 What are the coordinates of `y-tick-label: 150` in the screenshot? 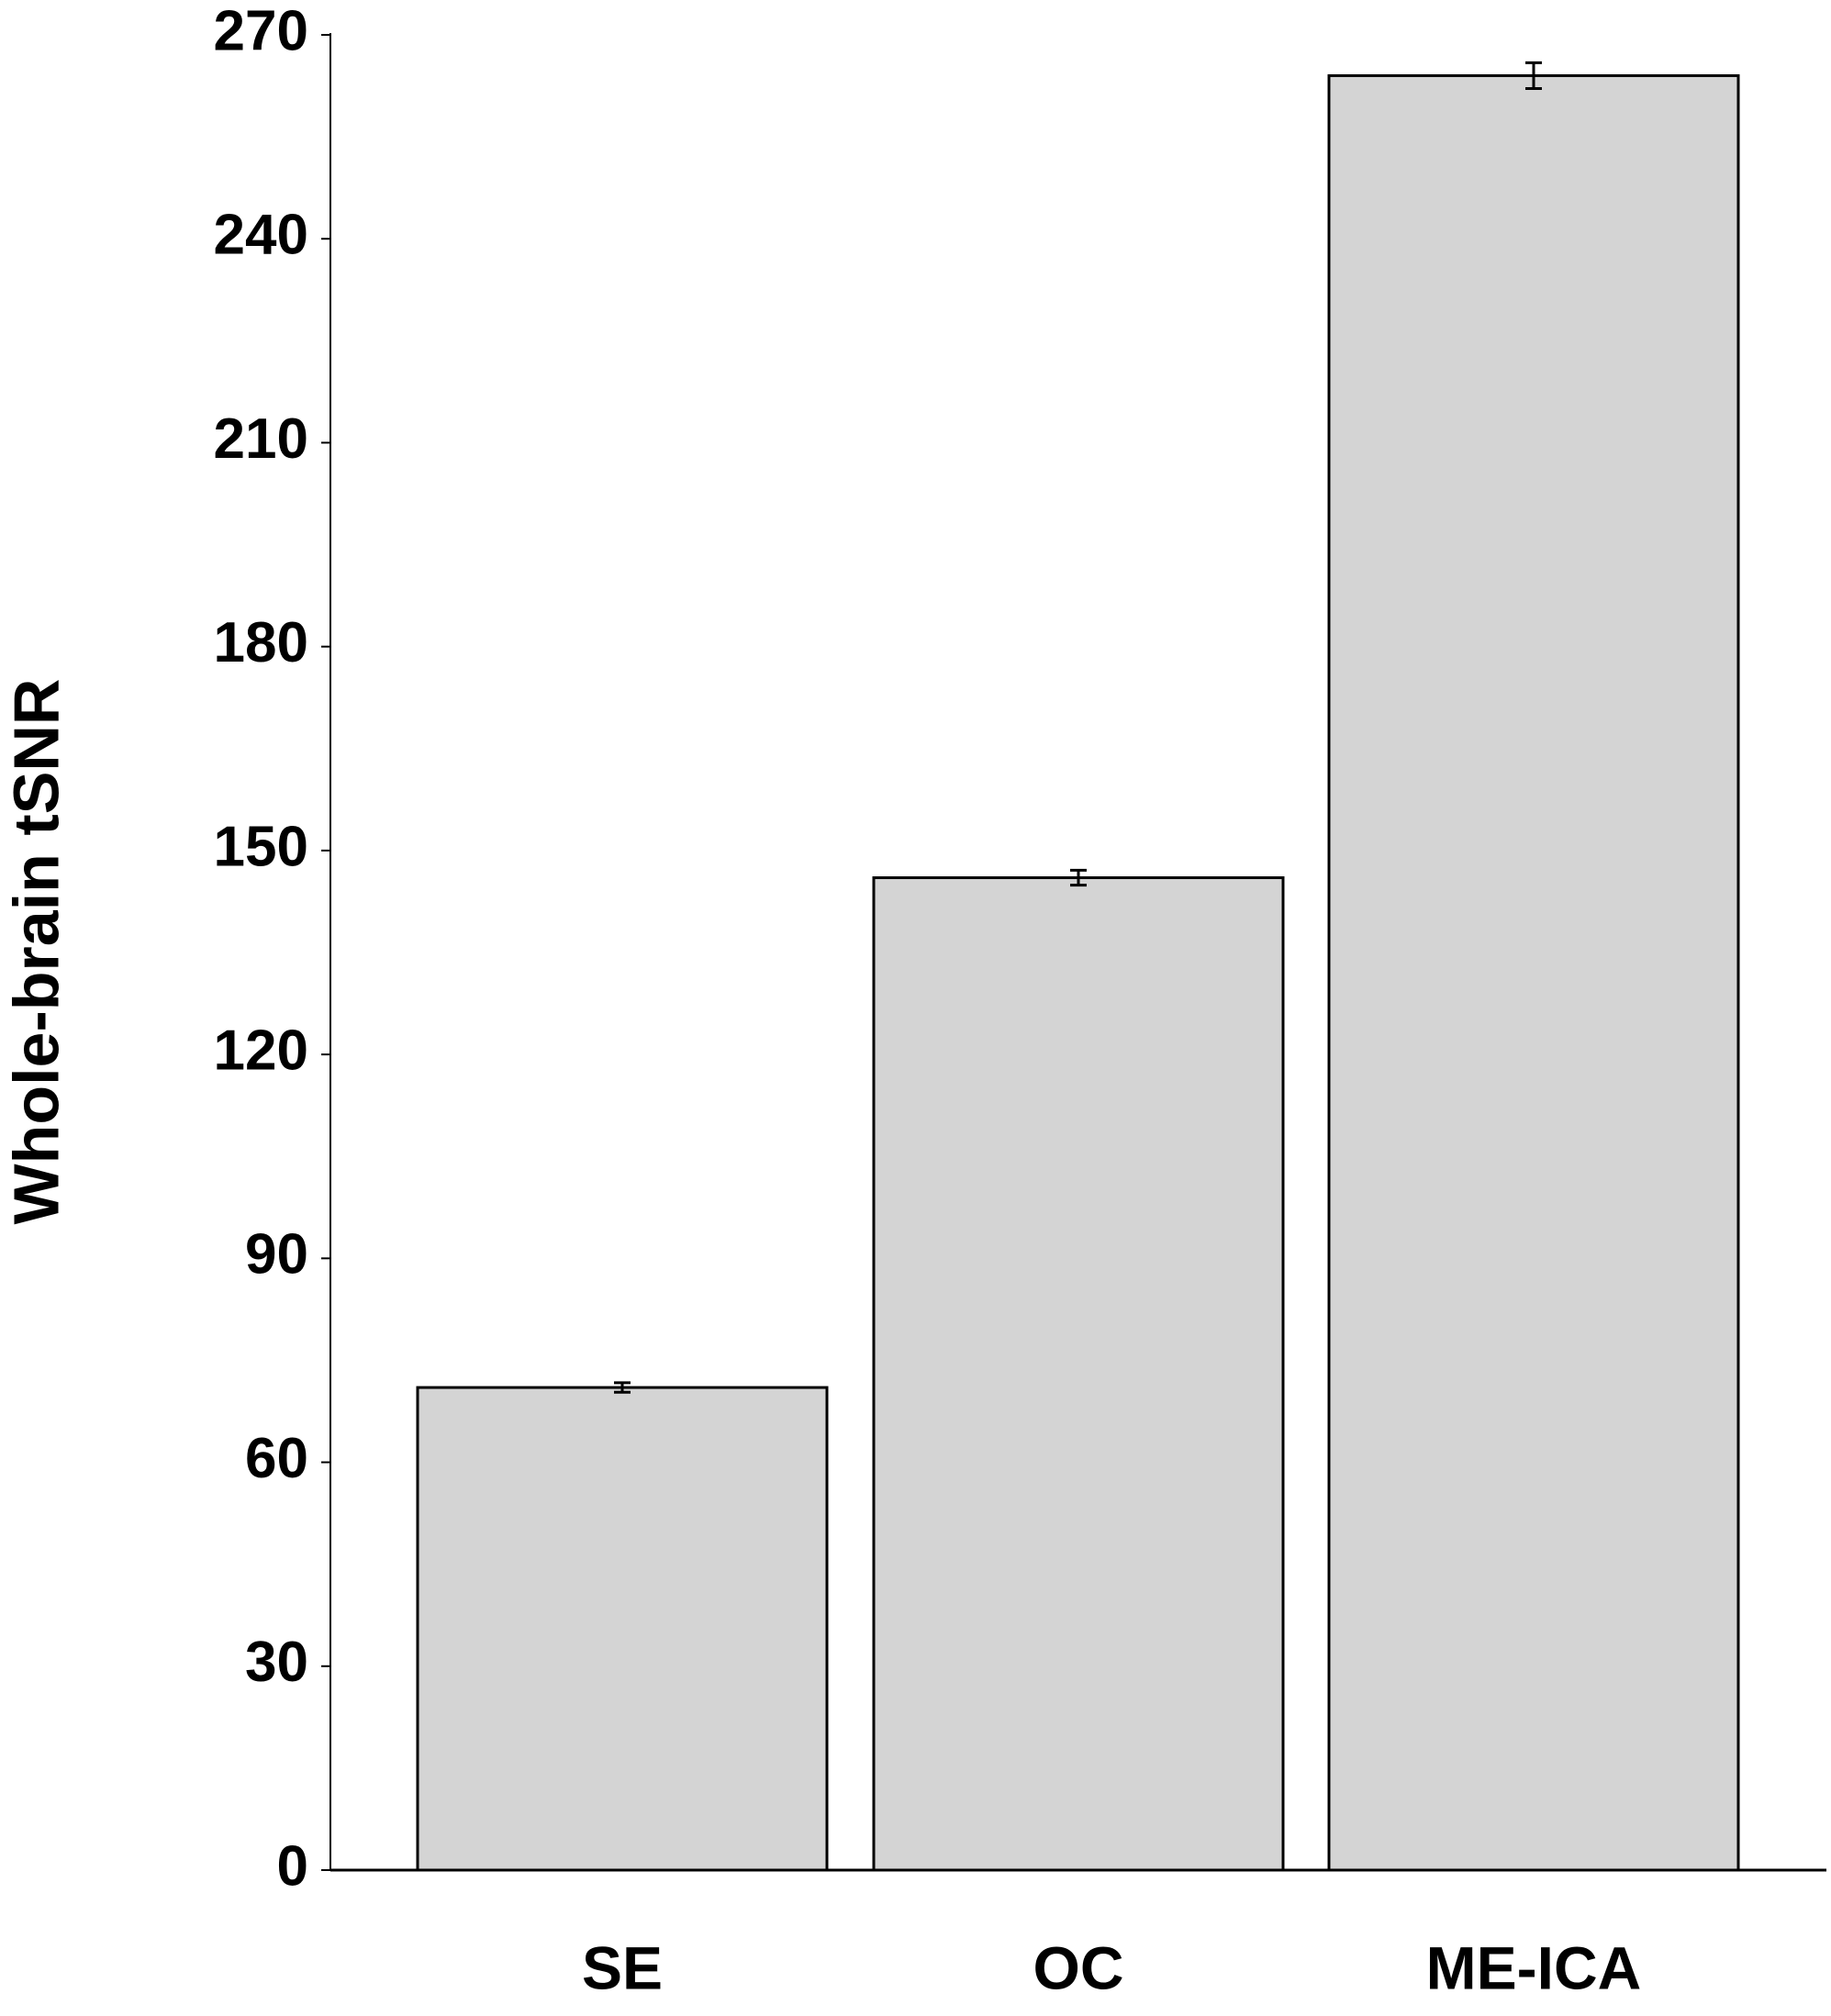 It's located at (261, 846).